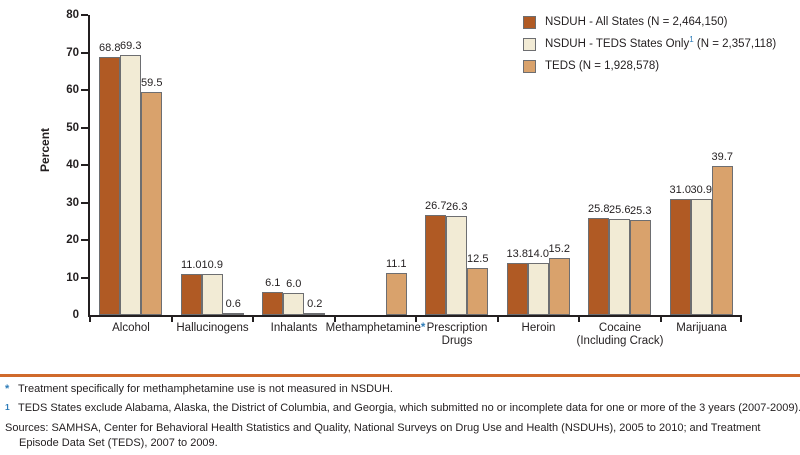 This screenshot has height=455, width=800. I want to click on category-label-line: Prescription, so click(457, 328).